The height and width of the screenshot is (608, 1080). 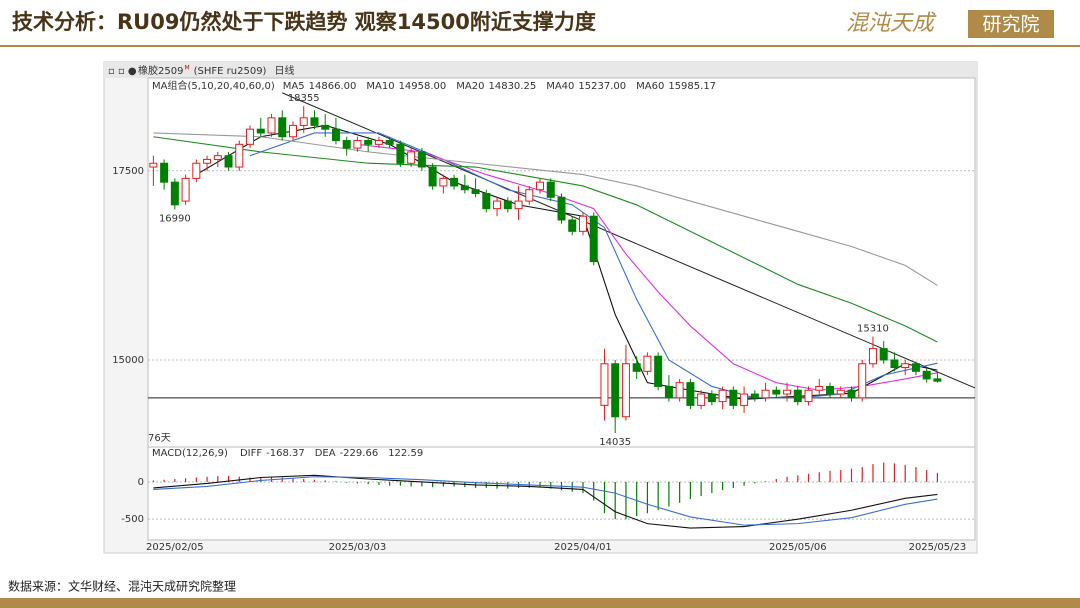 I want to click on legend-value: 14830.25, so click(x=512, y=86).